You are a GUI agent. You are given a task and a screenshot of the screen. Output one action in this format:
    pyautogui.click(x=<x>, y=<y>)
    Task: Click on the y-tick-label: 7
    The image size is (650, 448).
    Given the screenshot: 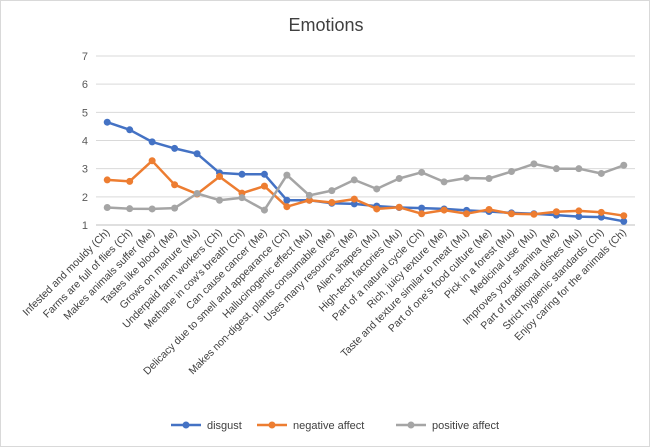 What is the action you would take?
    pyautogui.click(x=85, y=57)
    